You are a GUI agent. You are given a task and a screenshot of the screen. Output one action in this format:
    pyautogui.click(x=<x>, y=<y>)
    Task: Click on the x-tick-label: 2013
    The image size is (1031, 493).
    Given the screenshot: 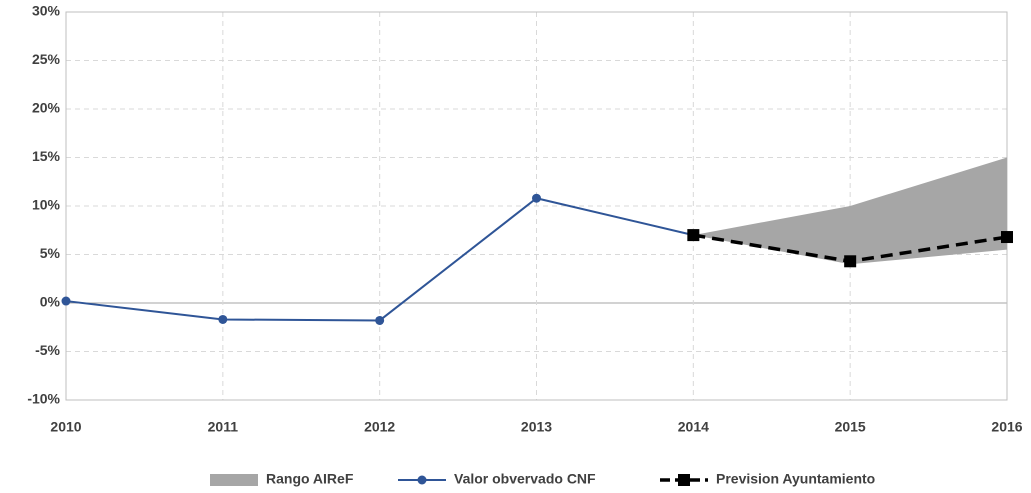 What is the action you would take?
    pyautogui.click(x=536, y=427)
    